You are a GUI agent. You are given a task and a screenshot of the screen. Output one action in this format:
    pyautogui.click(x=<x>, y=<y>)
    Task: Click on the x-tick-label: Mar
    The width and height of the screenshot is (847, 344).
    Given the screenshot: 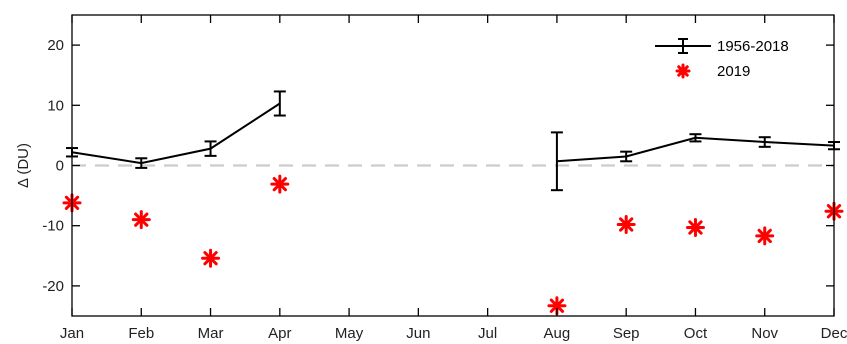 What is the action you would take?
    pyautogui.click(x=211, y=333)
    